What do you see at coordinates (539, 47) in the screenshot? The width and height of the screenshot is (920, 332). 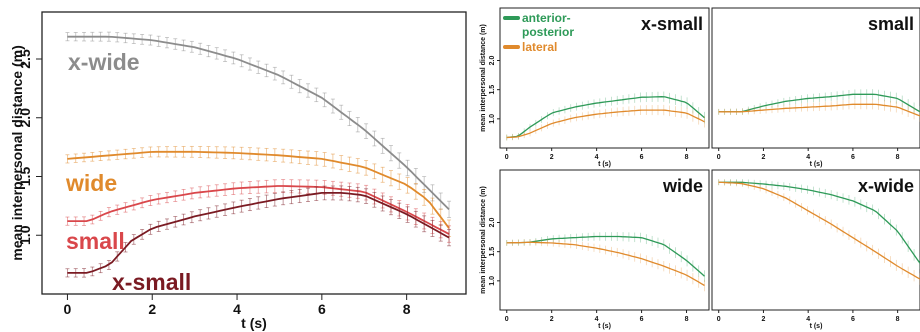 I see `legend-label-lateral: lateral` at bounding box center [539, 47].